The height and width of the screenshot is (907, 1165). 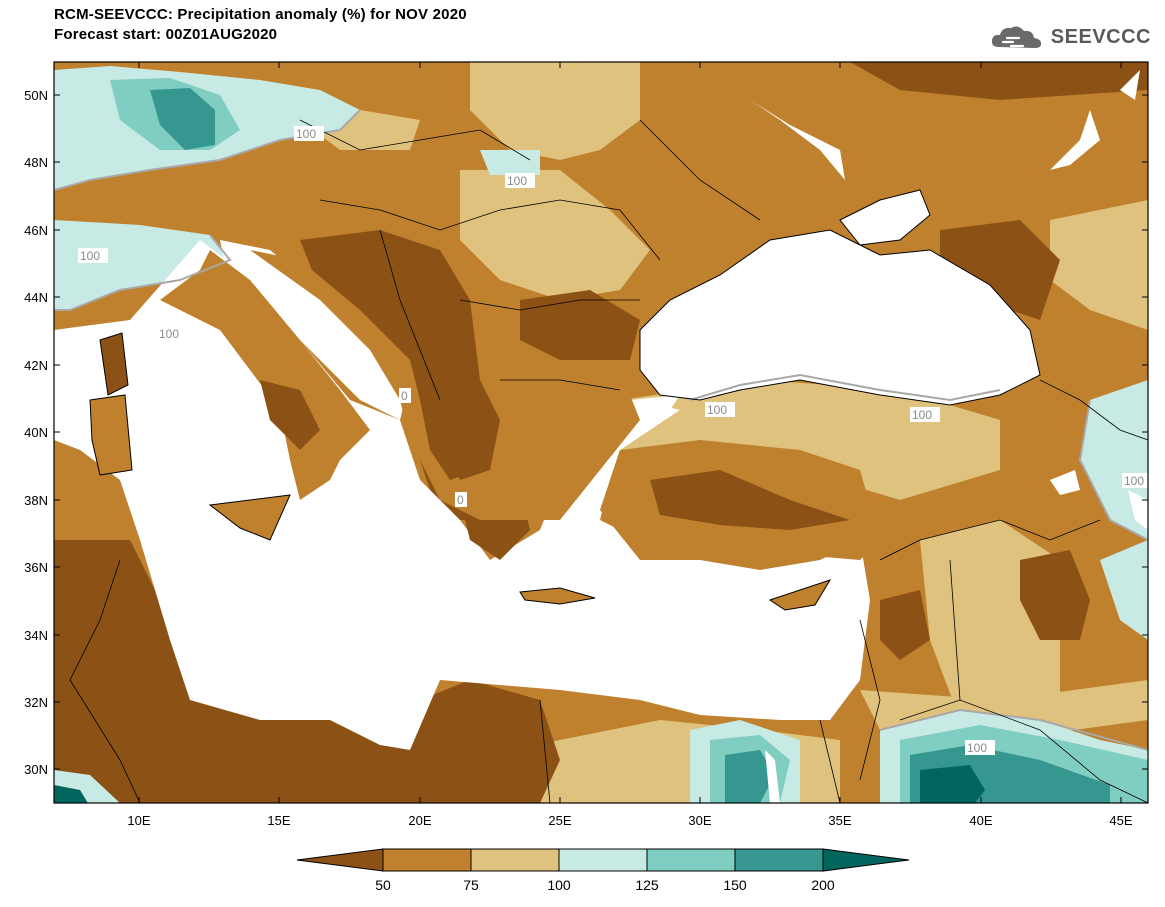 What do you see at coordinates (1016, 37) in the screenshot?
I see `cloud-icon` at bounding box center [1016, 37].